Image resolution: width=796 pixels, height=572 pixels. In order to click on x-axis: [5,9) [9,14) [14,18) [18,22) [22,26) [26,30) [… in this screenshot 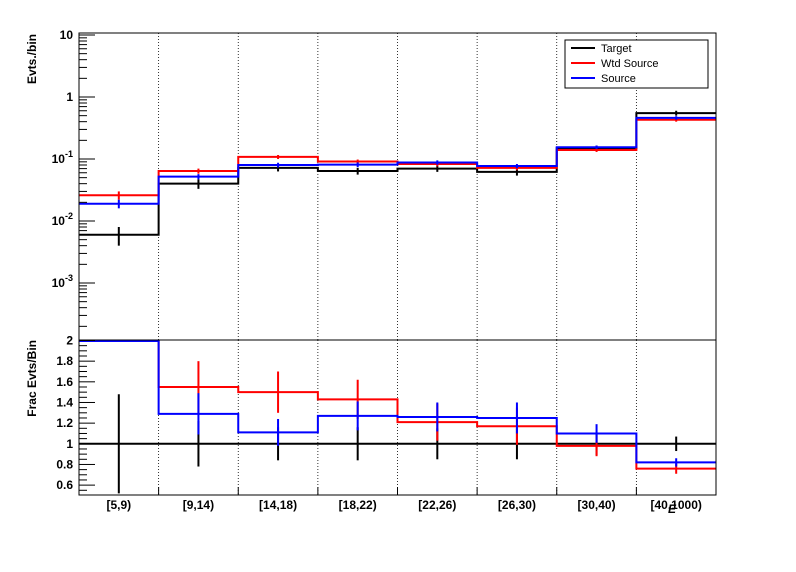, I will do `click(397, 499)`.